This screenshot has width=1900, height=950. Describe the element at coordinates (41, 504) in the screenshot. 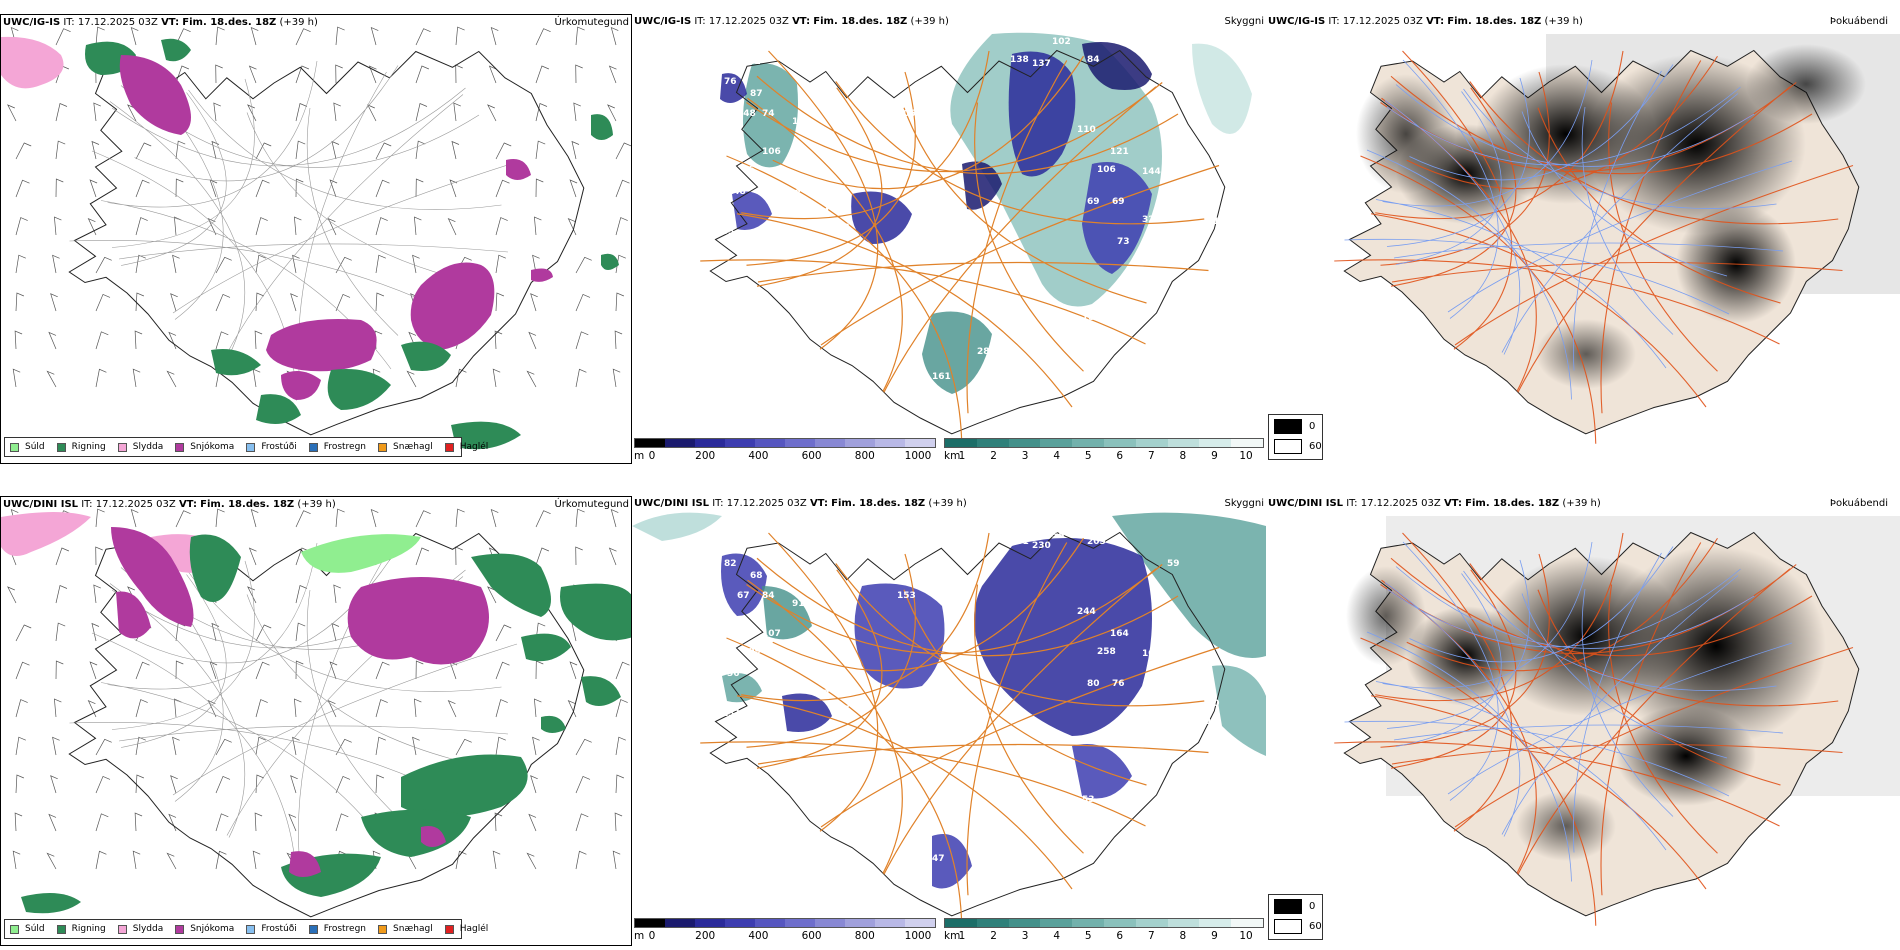

I see `model-name: UWC/DINI ISL` at that location.